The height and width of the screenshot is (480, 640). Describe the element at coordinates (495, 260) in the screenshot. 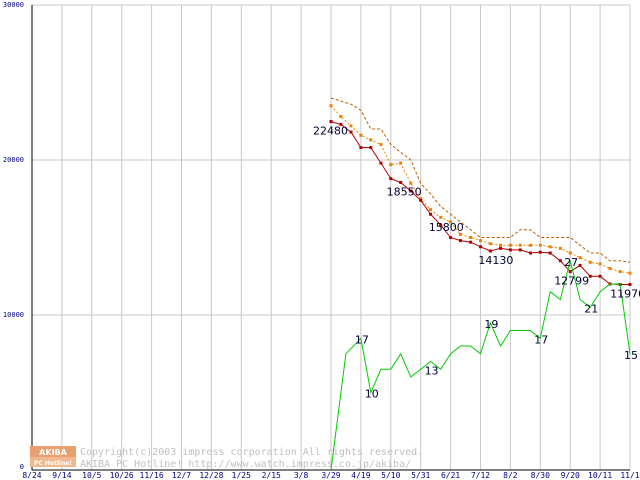

I see `price-data-label: 14130` at that location.